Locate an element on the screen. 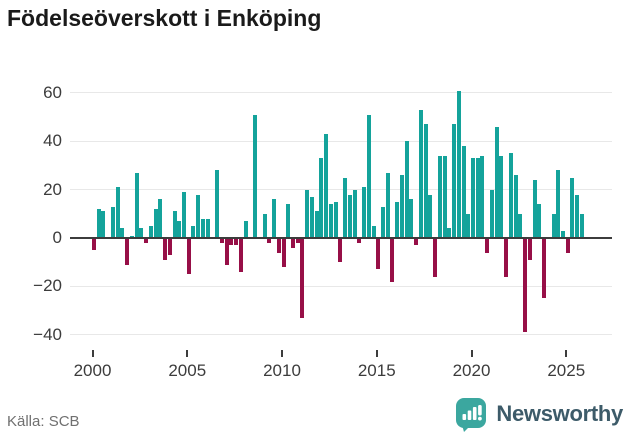 This screenshot has width=631, height=439. bar-2005-Q1 is located at coordinates (188, 256).